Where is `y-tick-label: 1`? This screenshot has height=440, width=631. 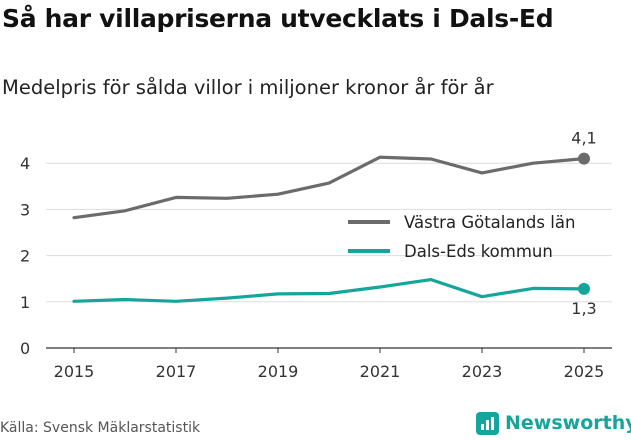
y-tick-label: 1 is located at coordinates (25, 302).